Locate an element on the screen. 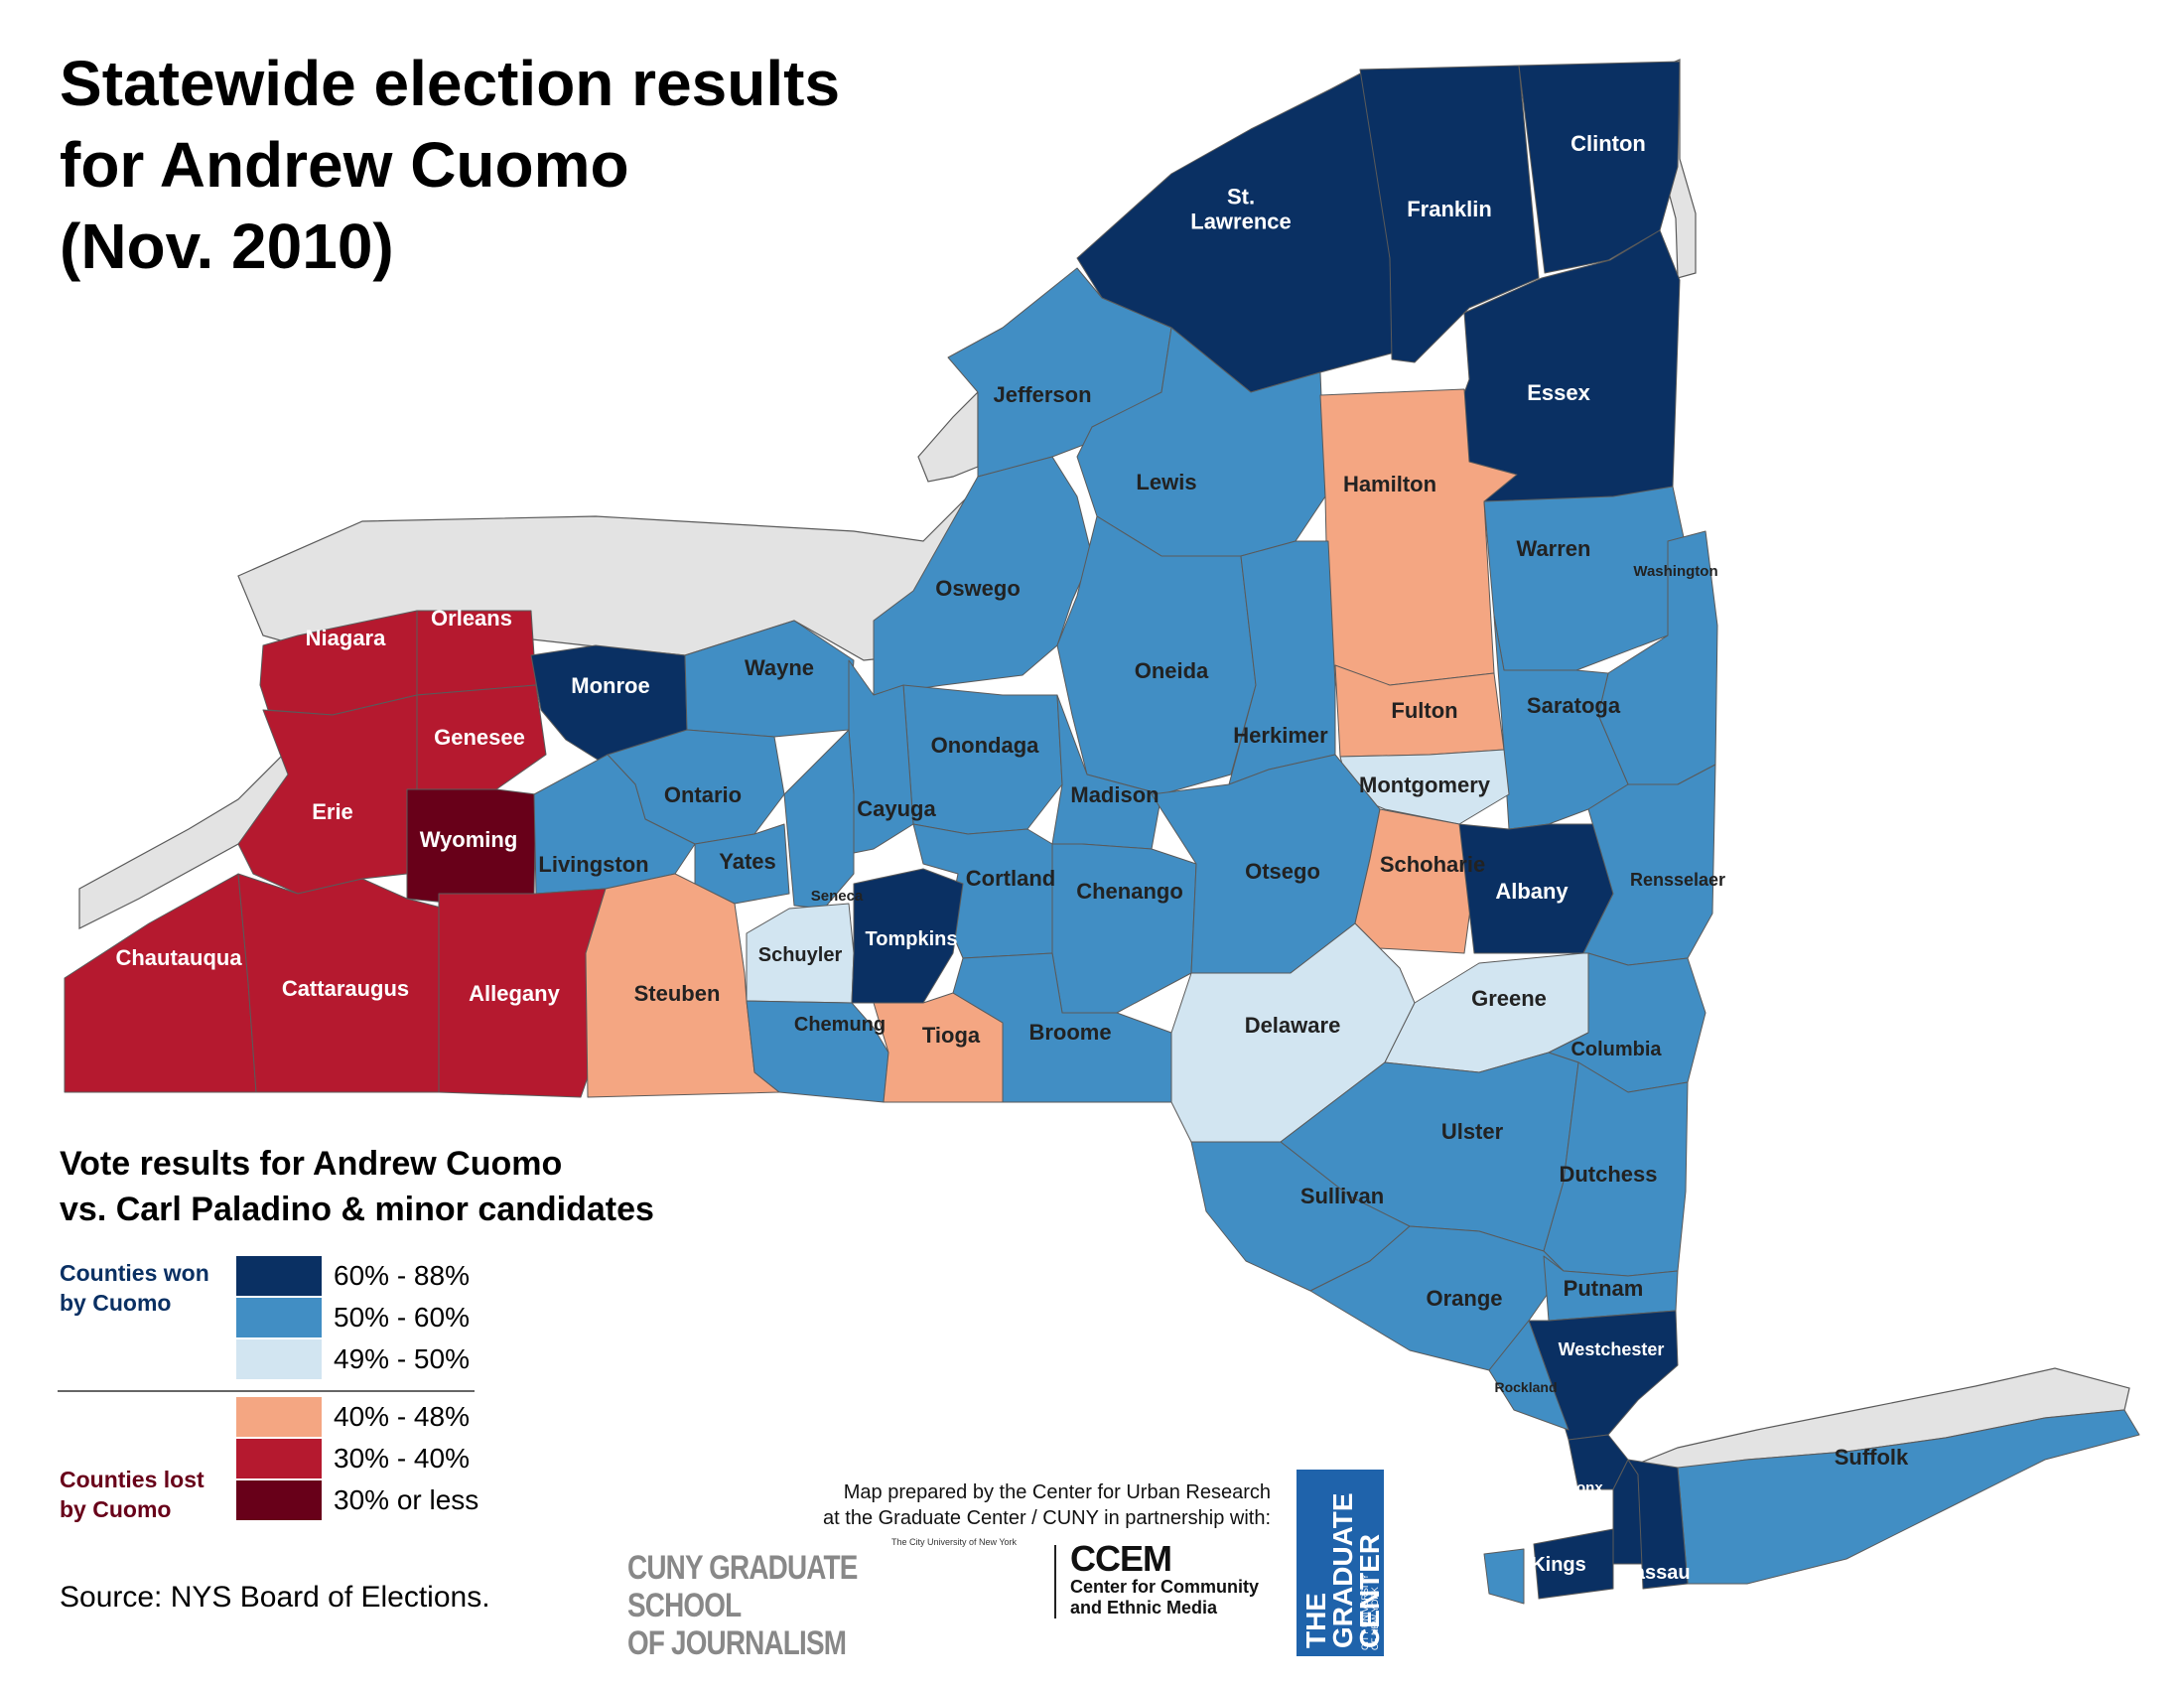 The width and height of the screenshot is (2184, 1688). county-label: Wayne is located at coordinates (779, 667).